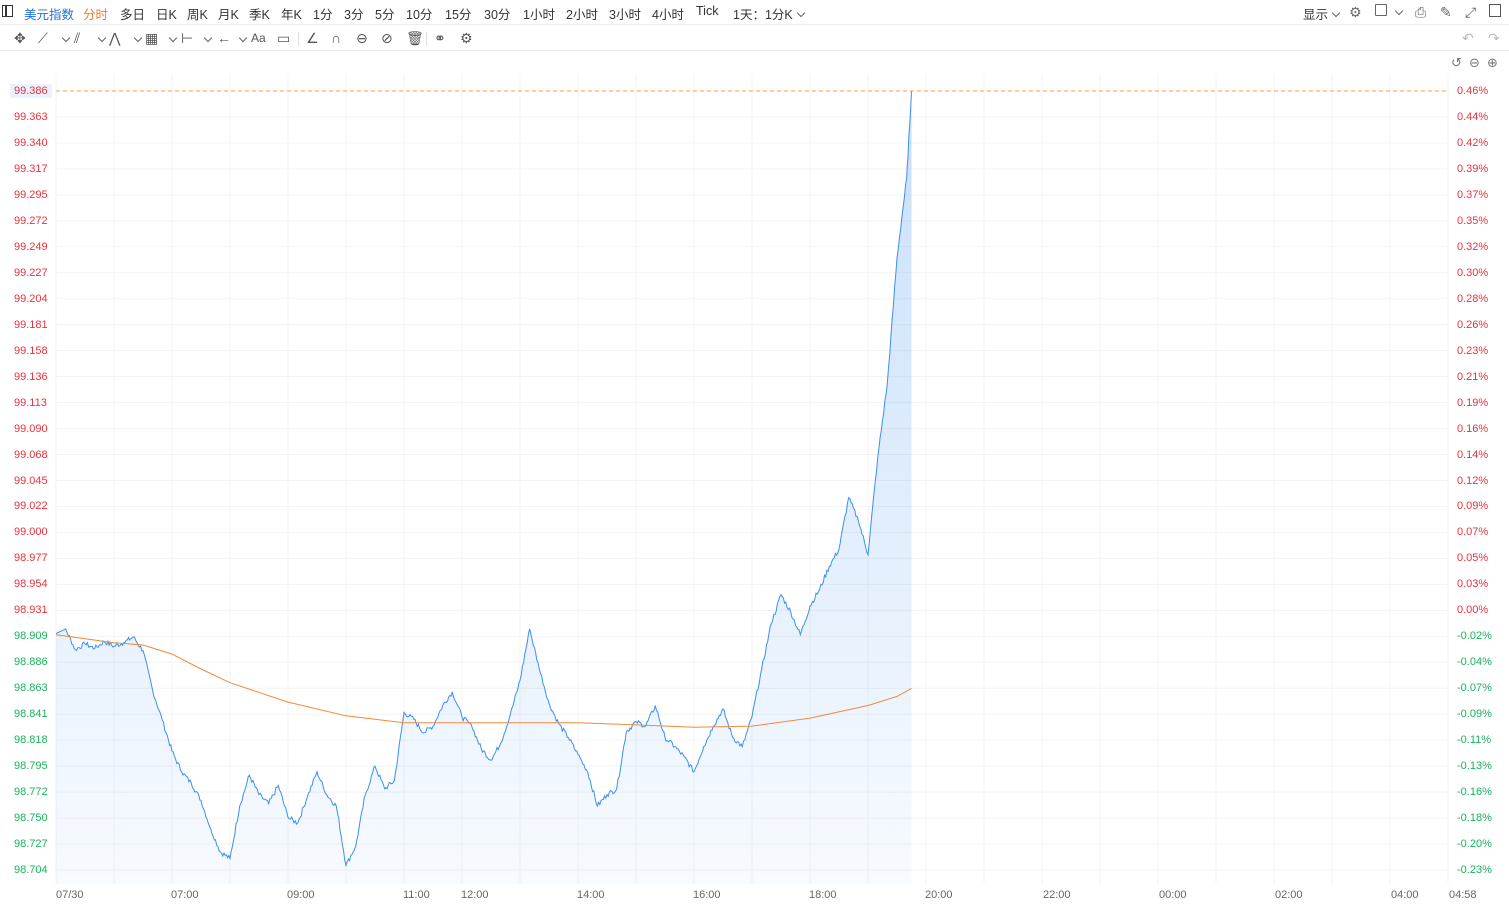  What do you see at coordinates (385, 15) in the screenshot?
I see `tab-timeframe-5m: 5分` at bounding box center [385, 15].